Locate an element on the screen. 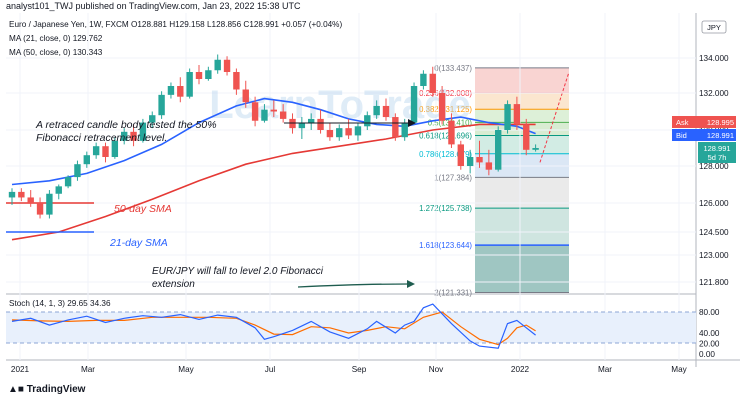 This screenshot has height=401, width=740. stoch-tick-label: 0.00 is located at coordinates (707, 354).